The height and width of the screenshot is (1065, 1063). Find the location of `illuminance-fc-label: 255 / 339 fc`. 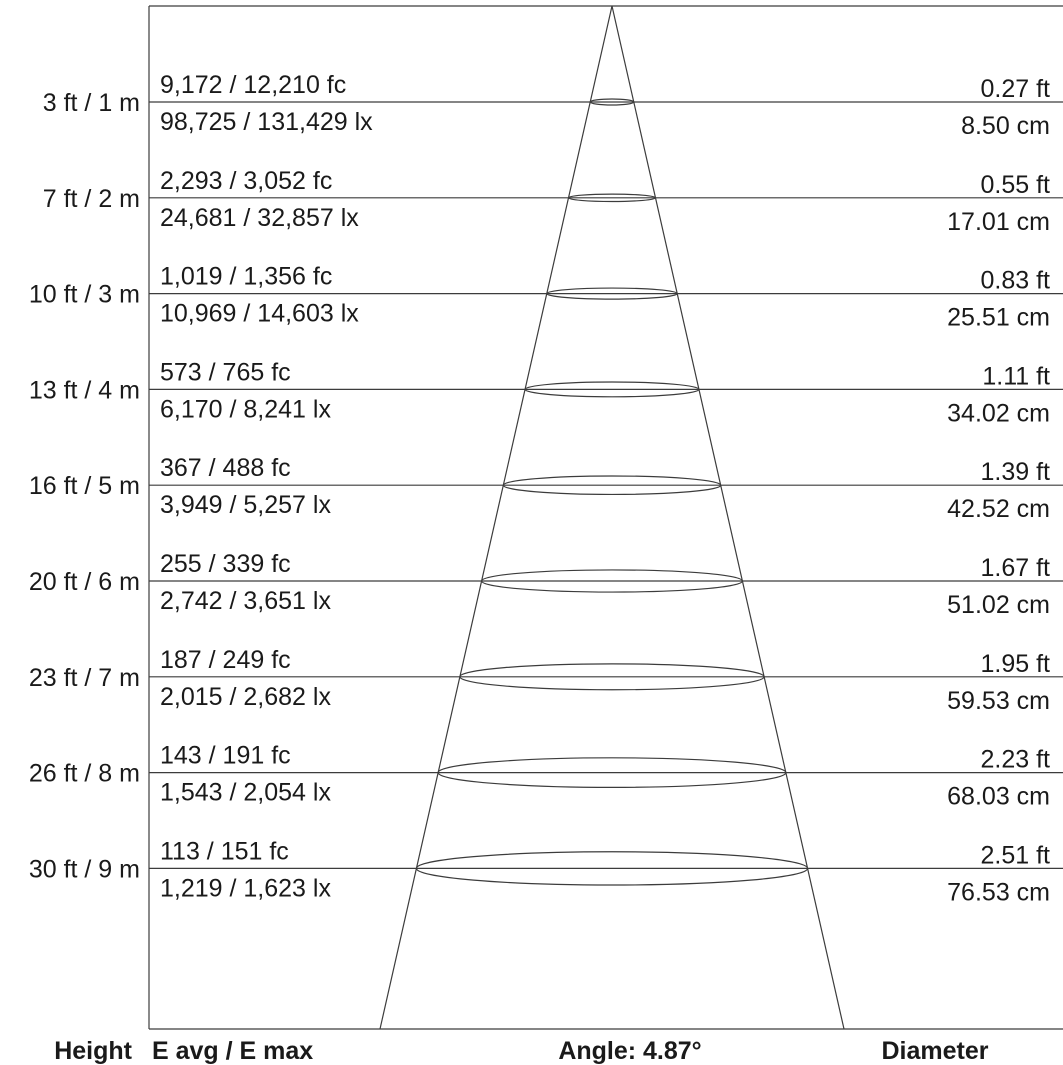

illuminance-fc-label: 255 / 339 fc is located at coordinates (225, 564).